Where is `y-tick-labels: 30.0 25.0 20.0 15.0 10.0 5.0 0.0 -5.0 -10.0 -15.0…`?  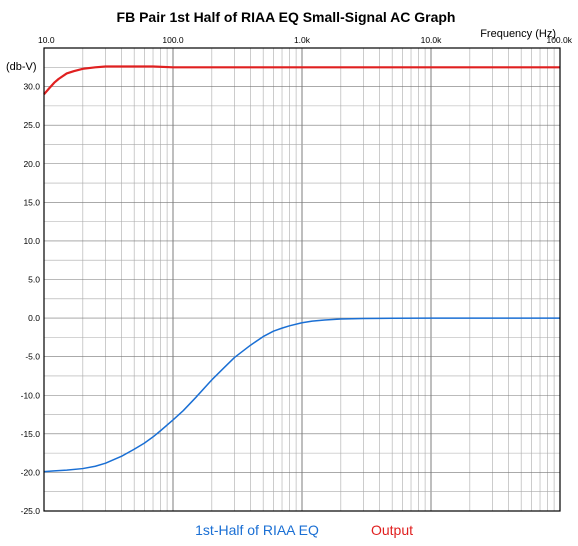
y-tick-labels: 30.0 25.0 20.0 15.0 10.0 5.0 0.0 -5.0 -10.0 -15.0… is located at coordinates (31, 299).